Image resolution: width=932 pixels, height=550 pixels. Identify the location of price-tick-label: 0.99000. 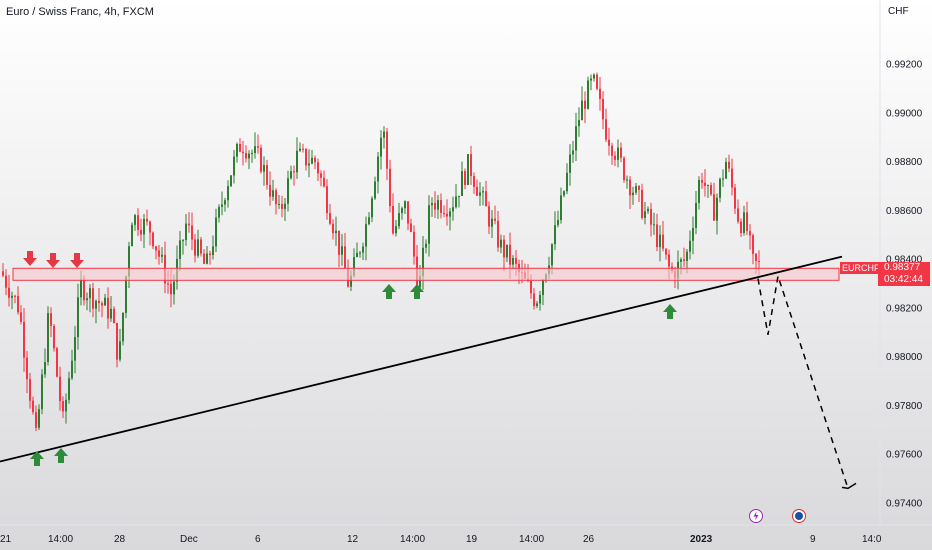
(904, 113).